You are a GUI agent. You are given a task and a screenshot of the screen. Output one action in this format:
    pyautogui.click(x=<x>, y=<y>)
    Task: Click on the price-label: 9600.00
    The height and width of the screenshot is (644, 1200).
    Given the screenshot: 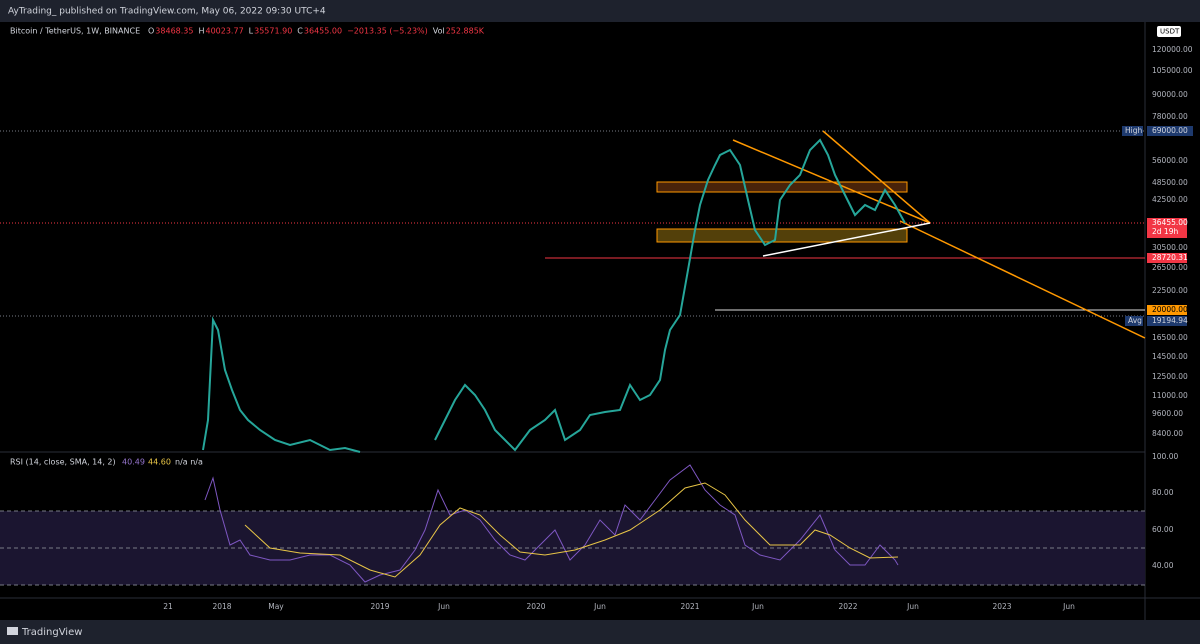 What is the action you would take?
    pyautogui.click(x=1167, y=413)
    